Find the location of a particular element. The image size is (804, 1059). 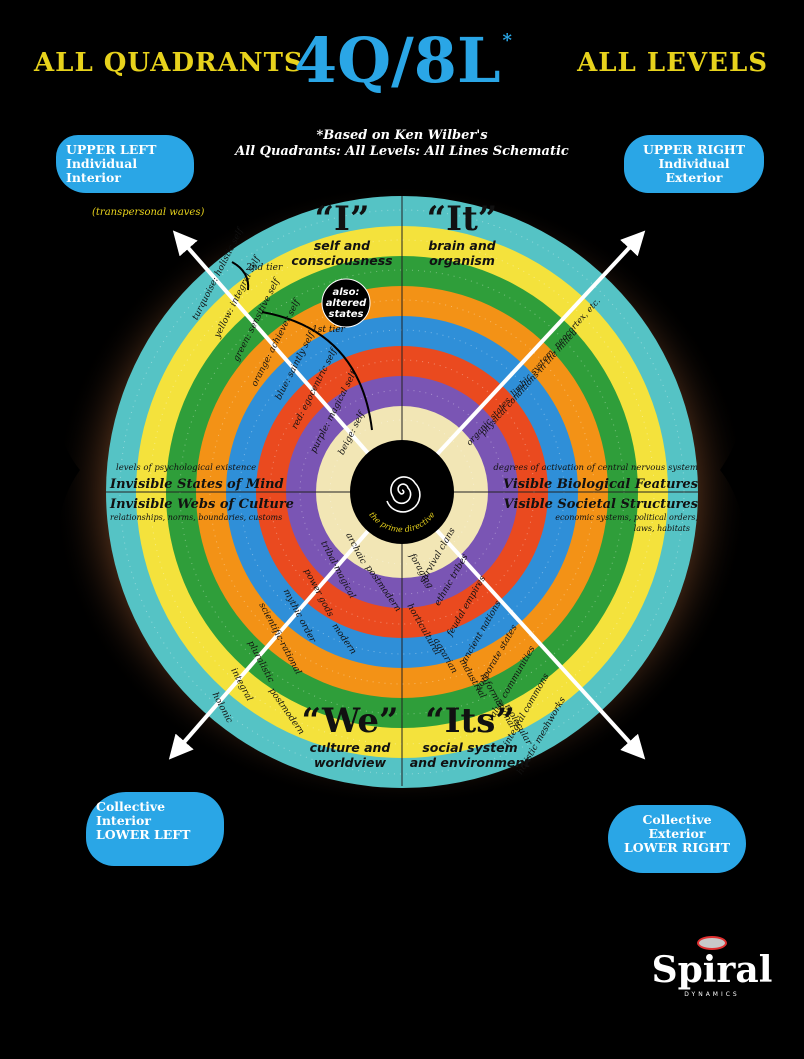

economic-systems-label: economic systems, political orders, is located at coordinates (626, 517).